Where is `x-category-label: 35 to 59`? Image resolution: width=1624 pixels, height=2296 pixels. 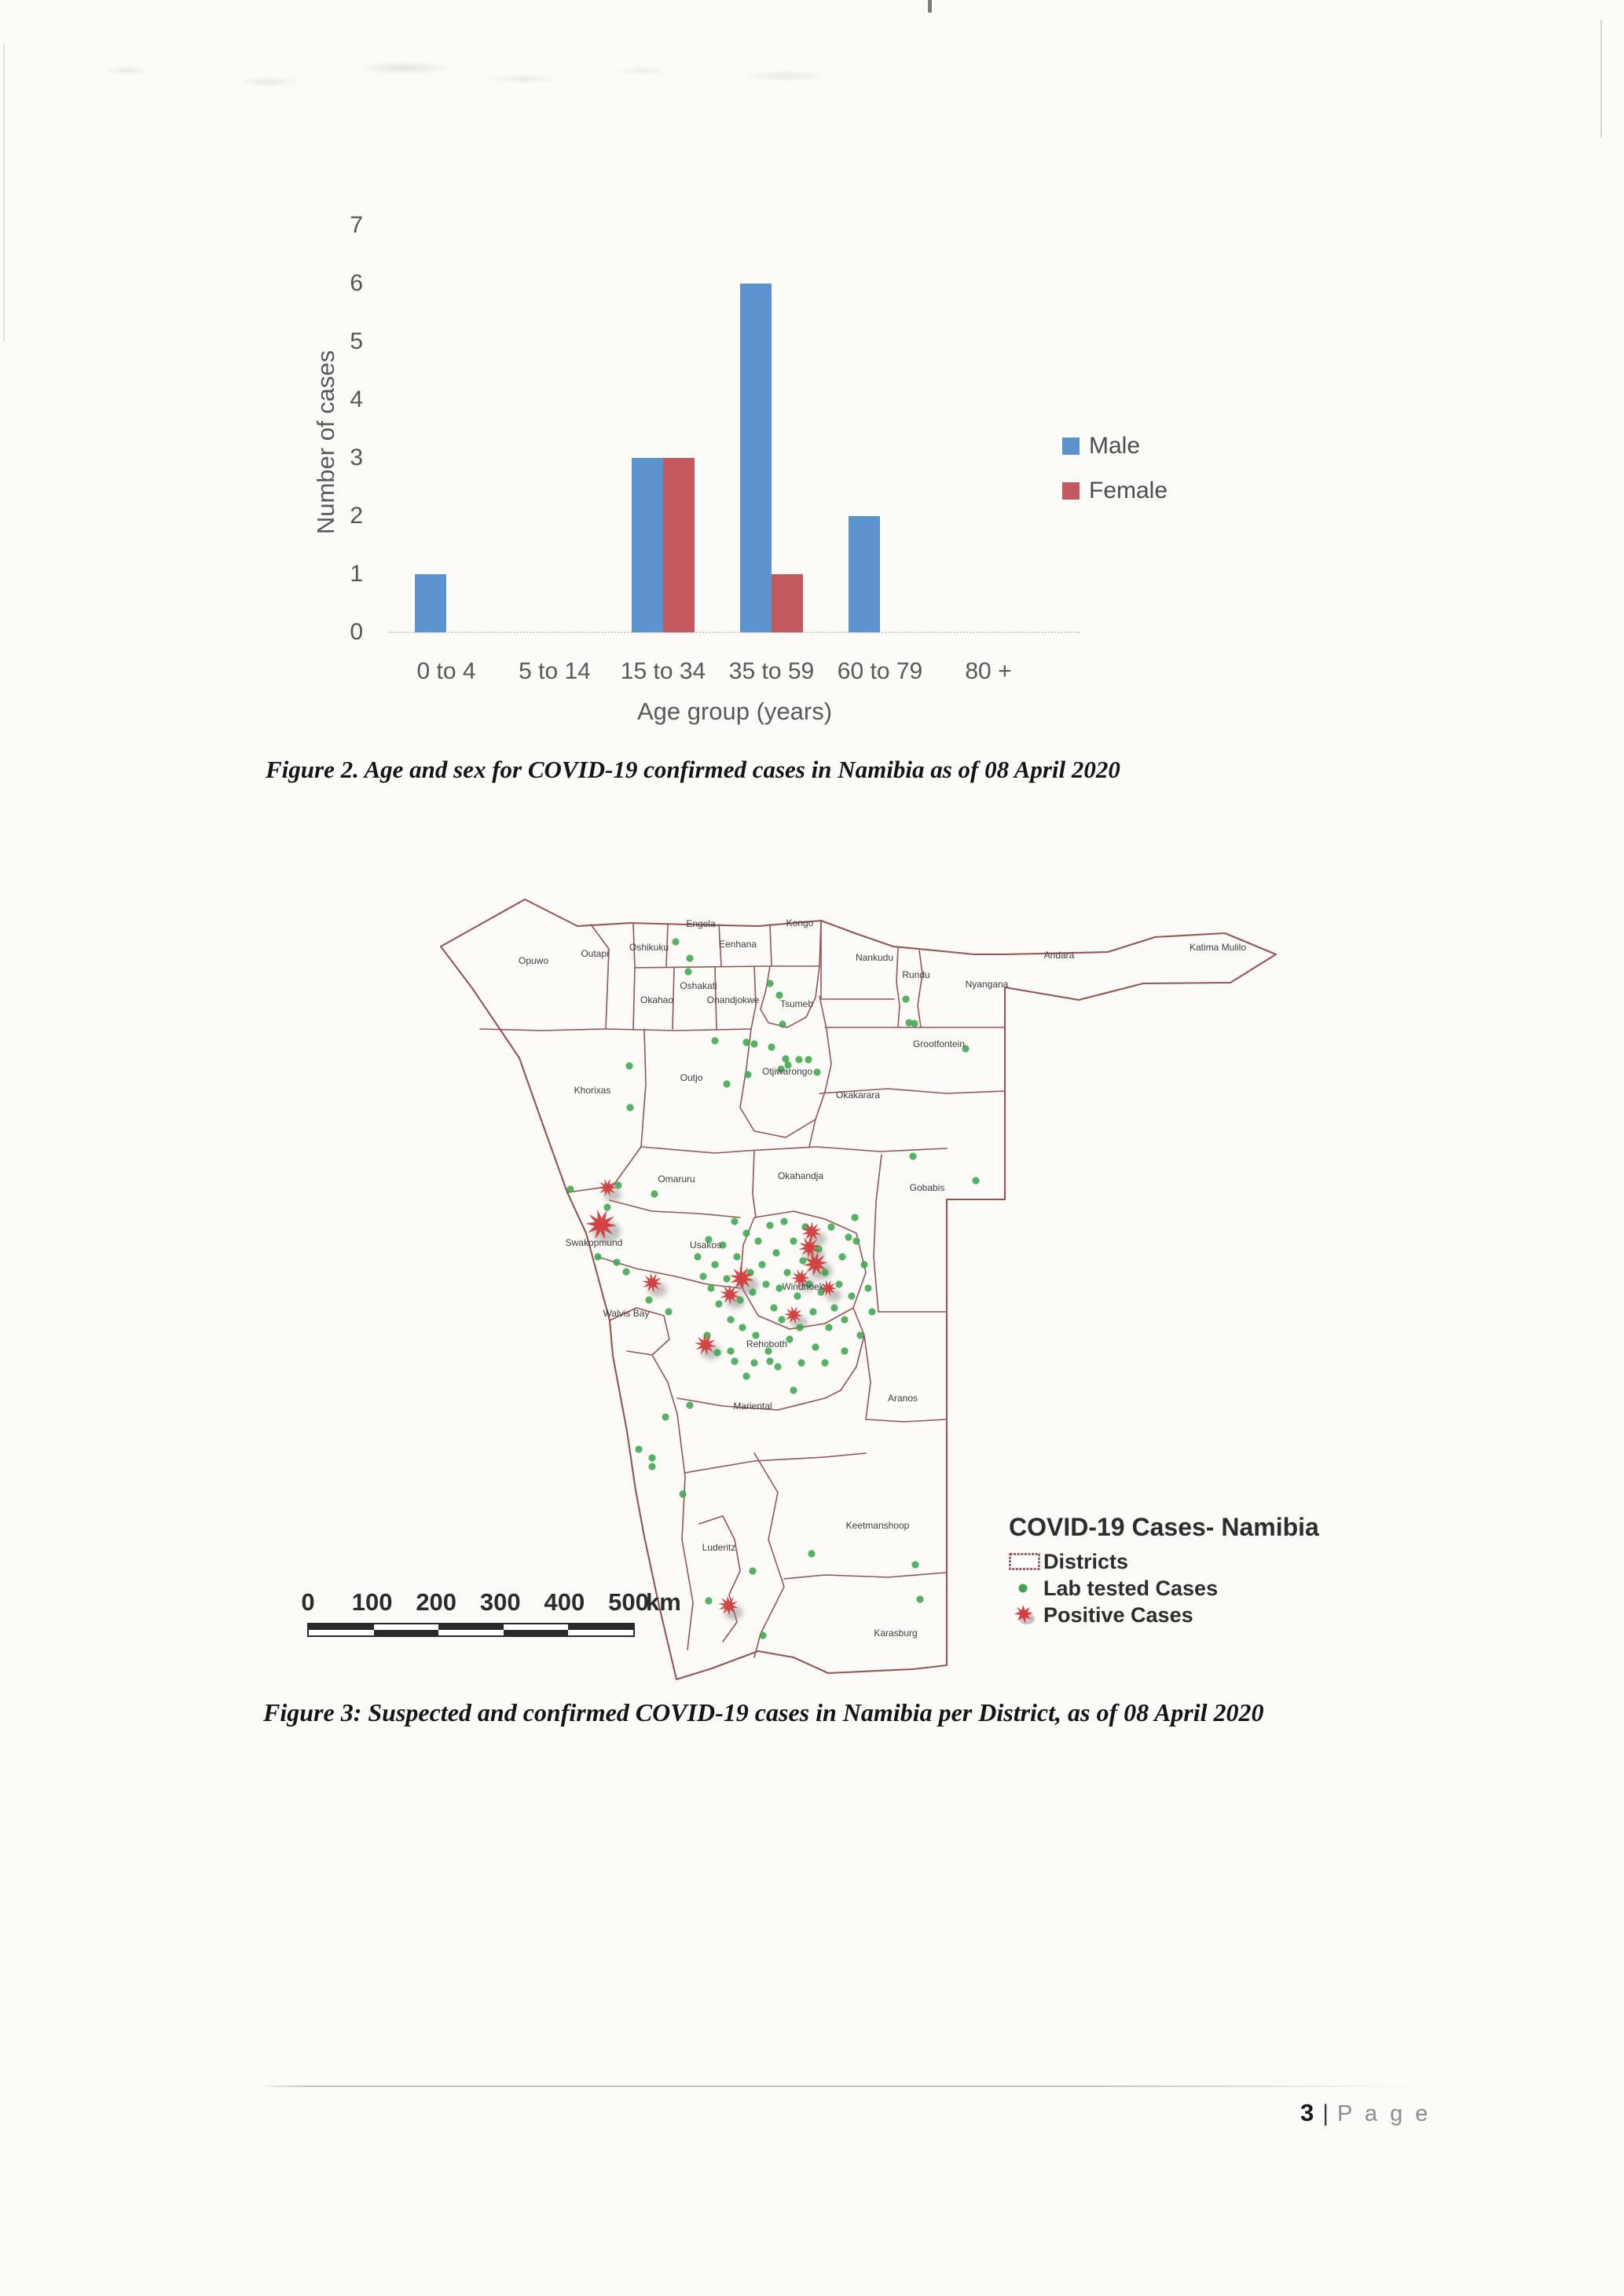 x-category-label: 35 to 59 is located at coordinates (771, 671).